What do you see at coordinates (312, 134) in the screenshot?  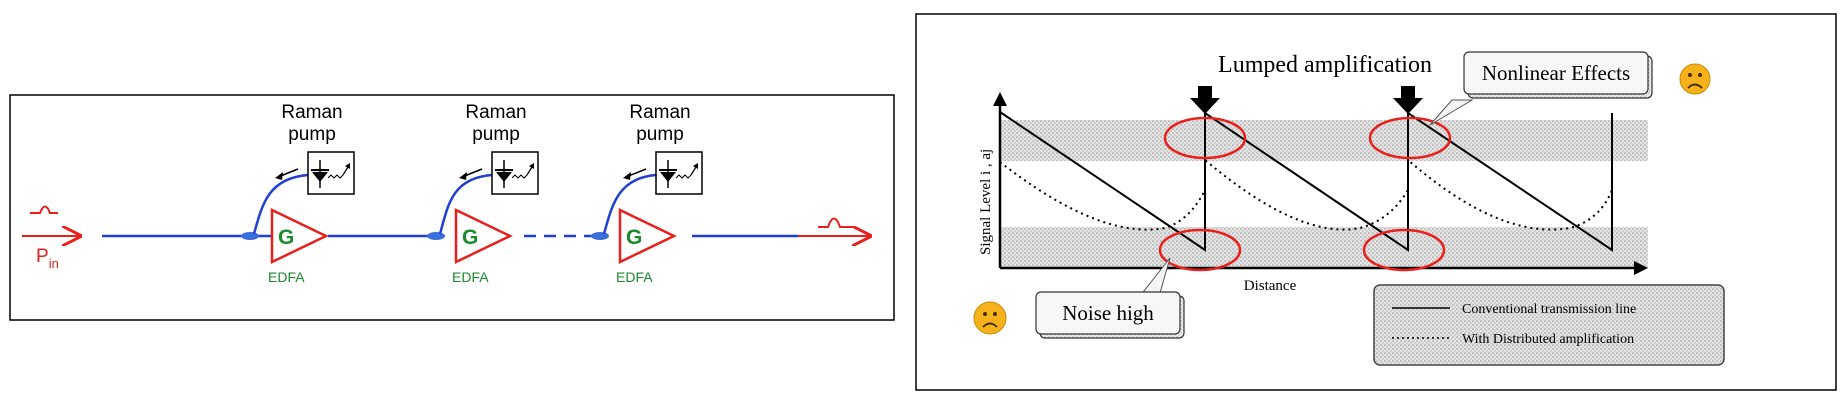 I see `raman-pump-label-1b: pump` at bounding box center [312, 134].